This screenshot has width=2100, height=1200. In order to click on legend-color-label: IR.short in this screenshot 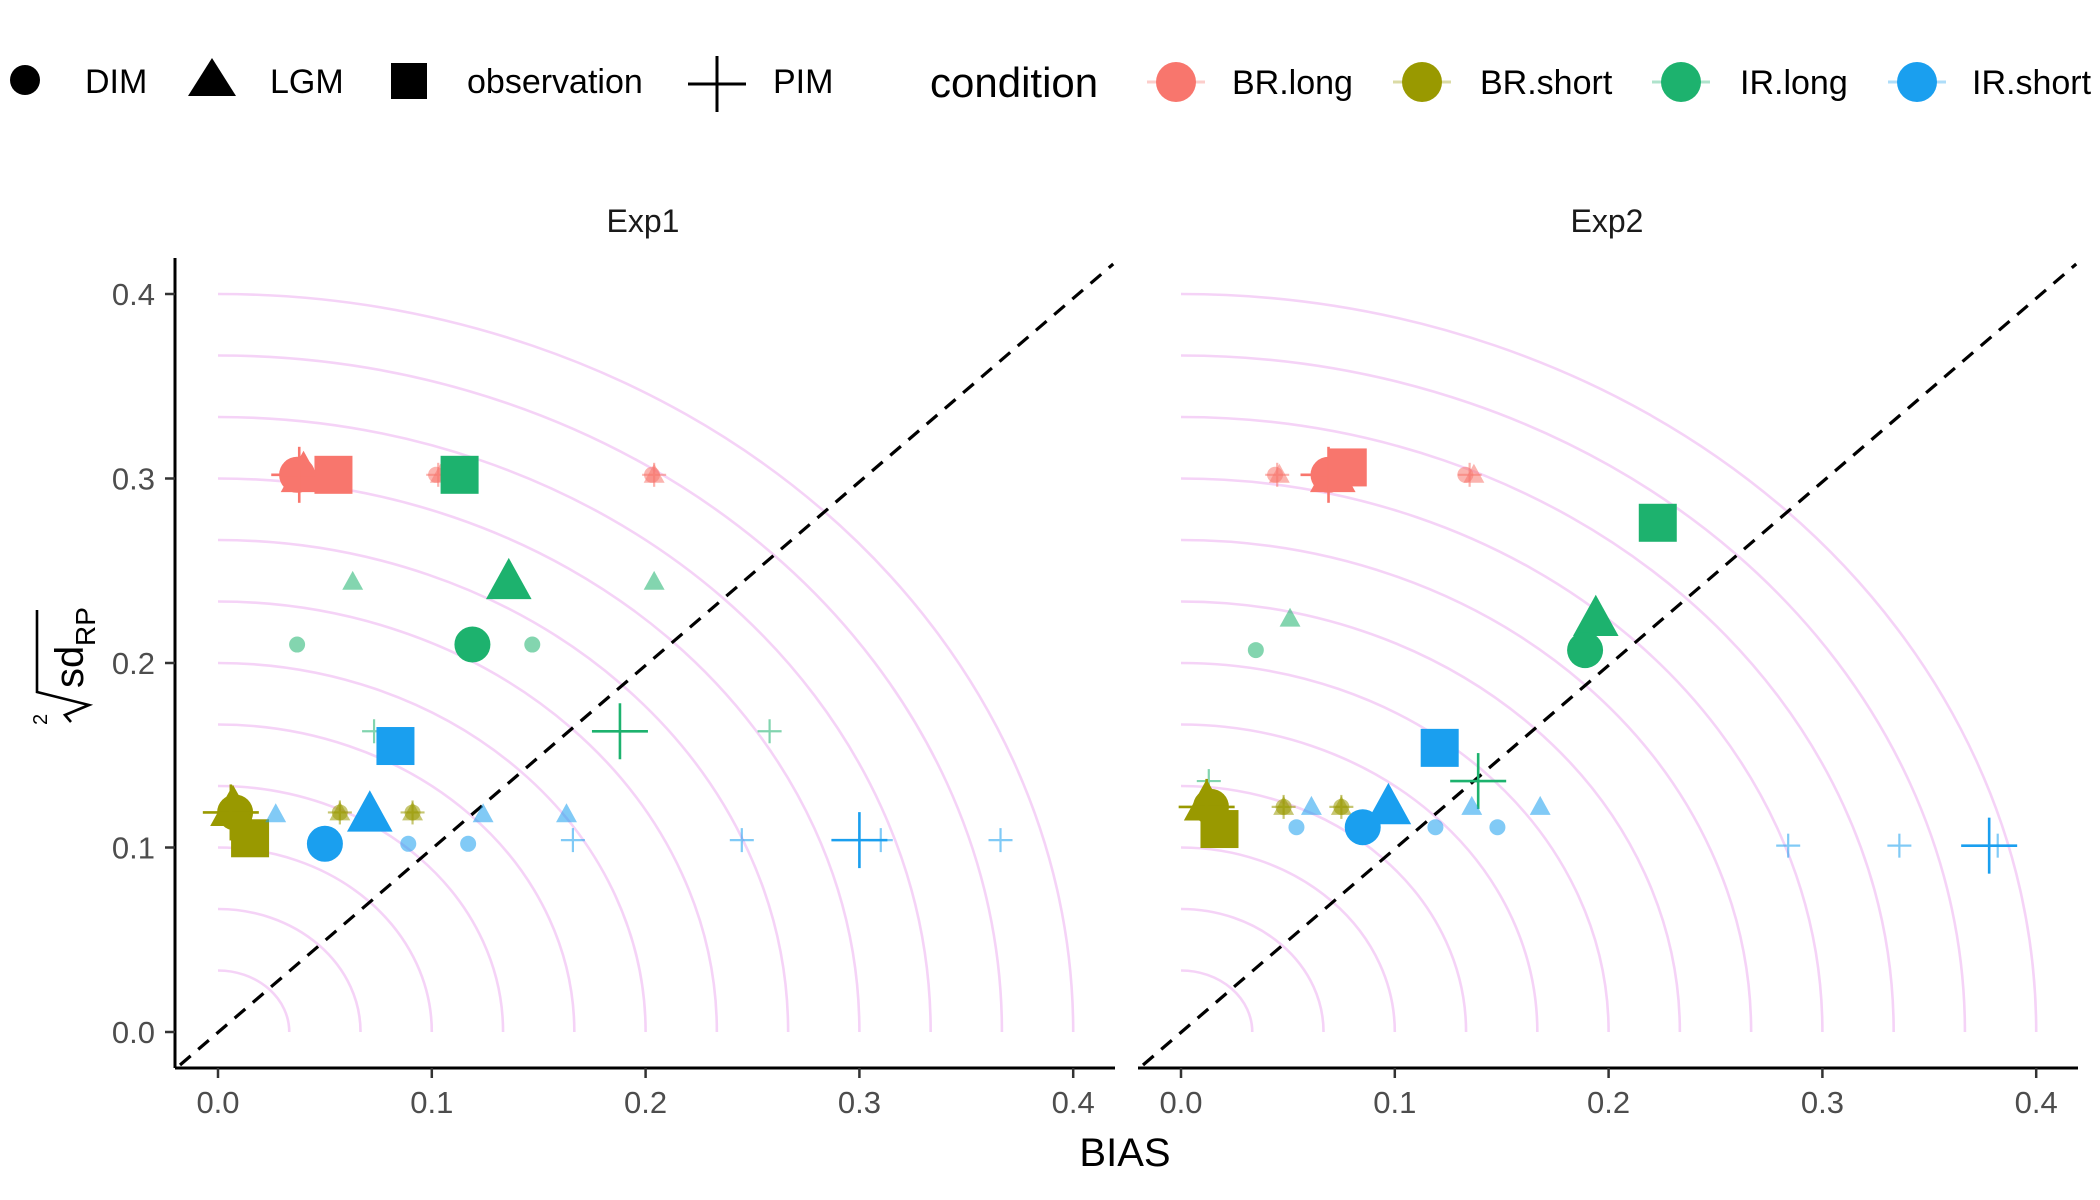, I will do `click(2032, 83)`.